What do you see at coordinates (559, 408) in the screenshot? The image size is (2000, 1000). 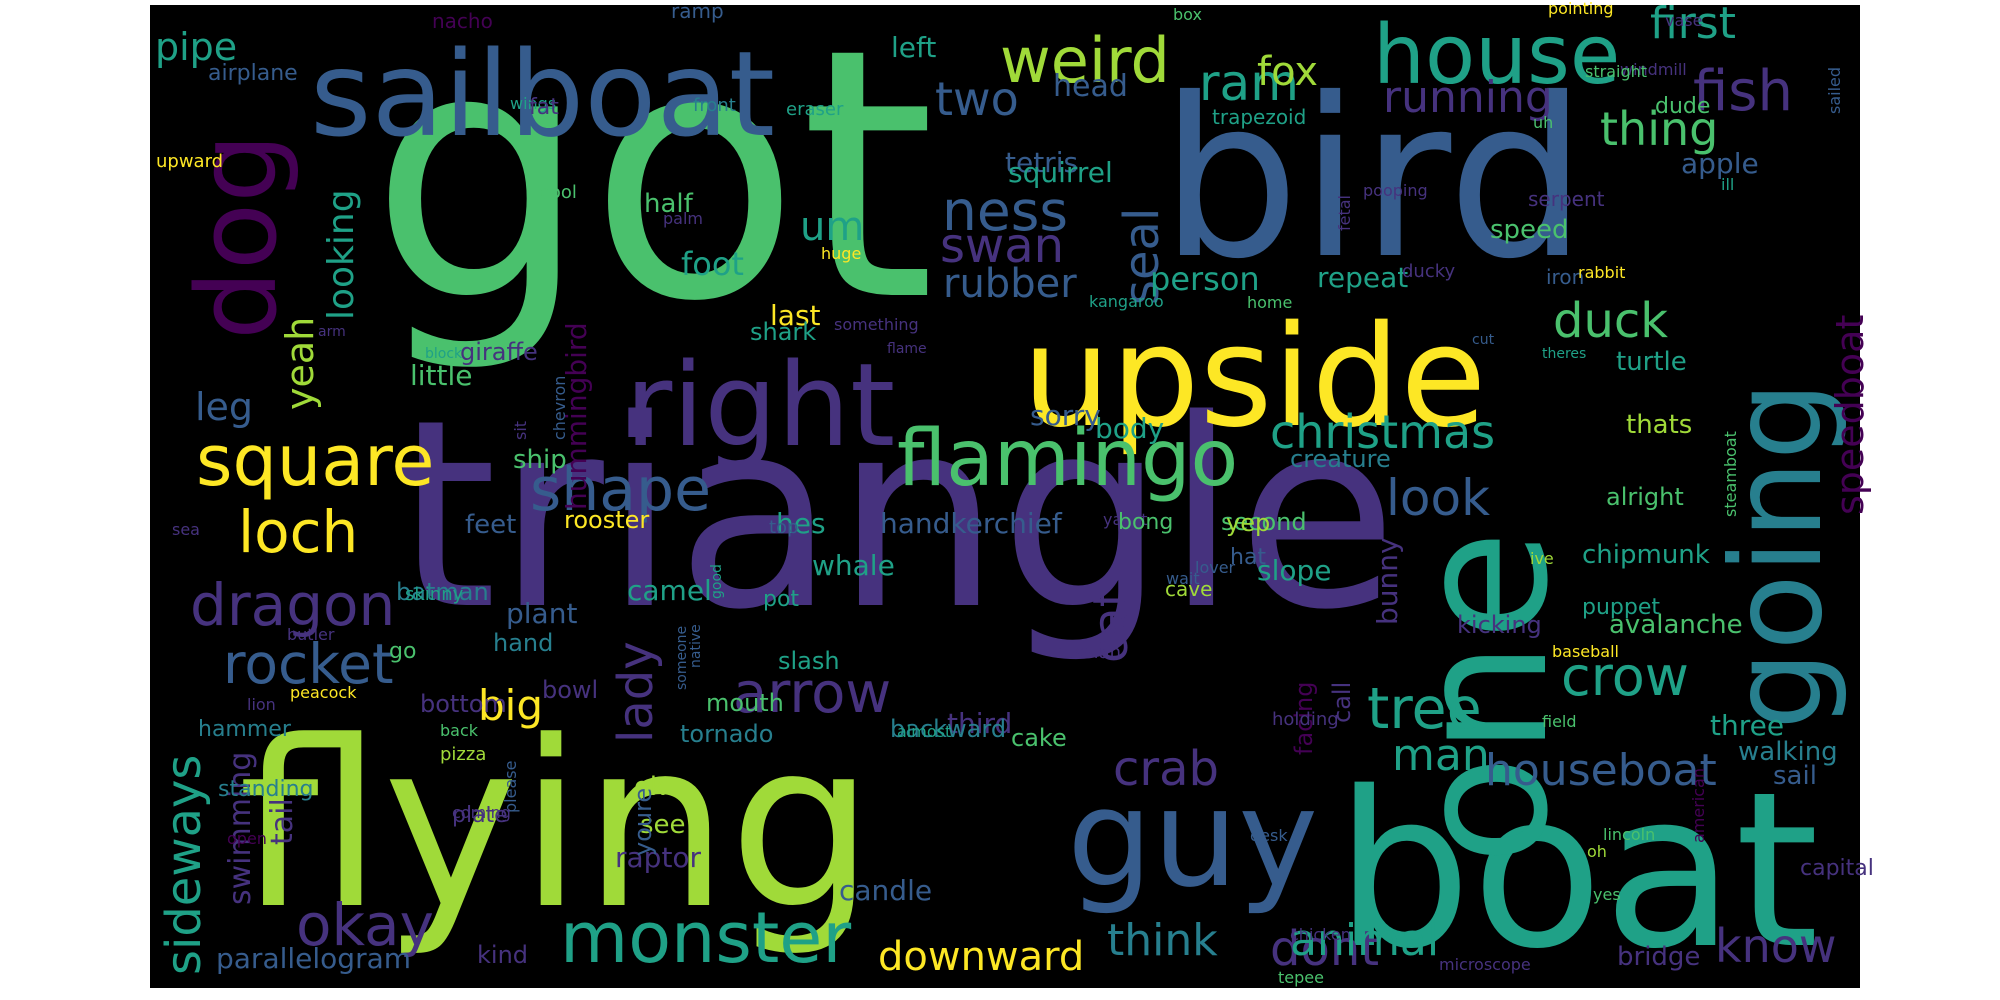 I see `word-chevron: chevron` at bounding box center [559, 408].